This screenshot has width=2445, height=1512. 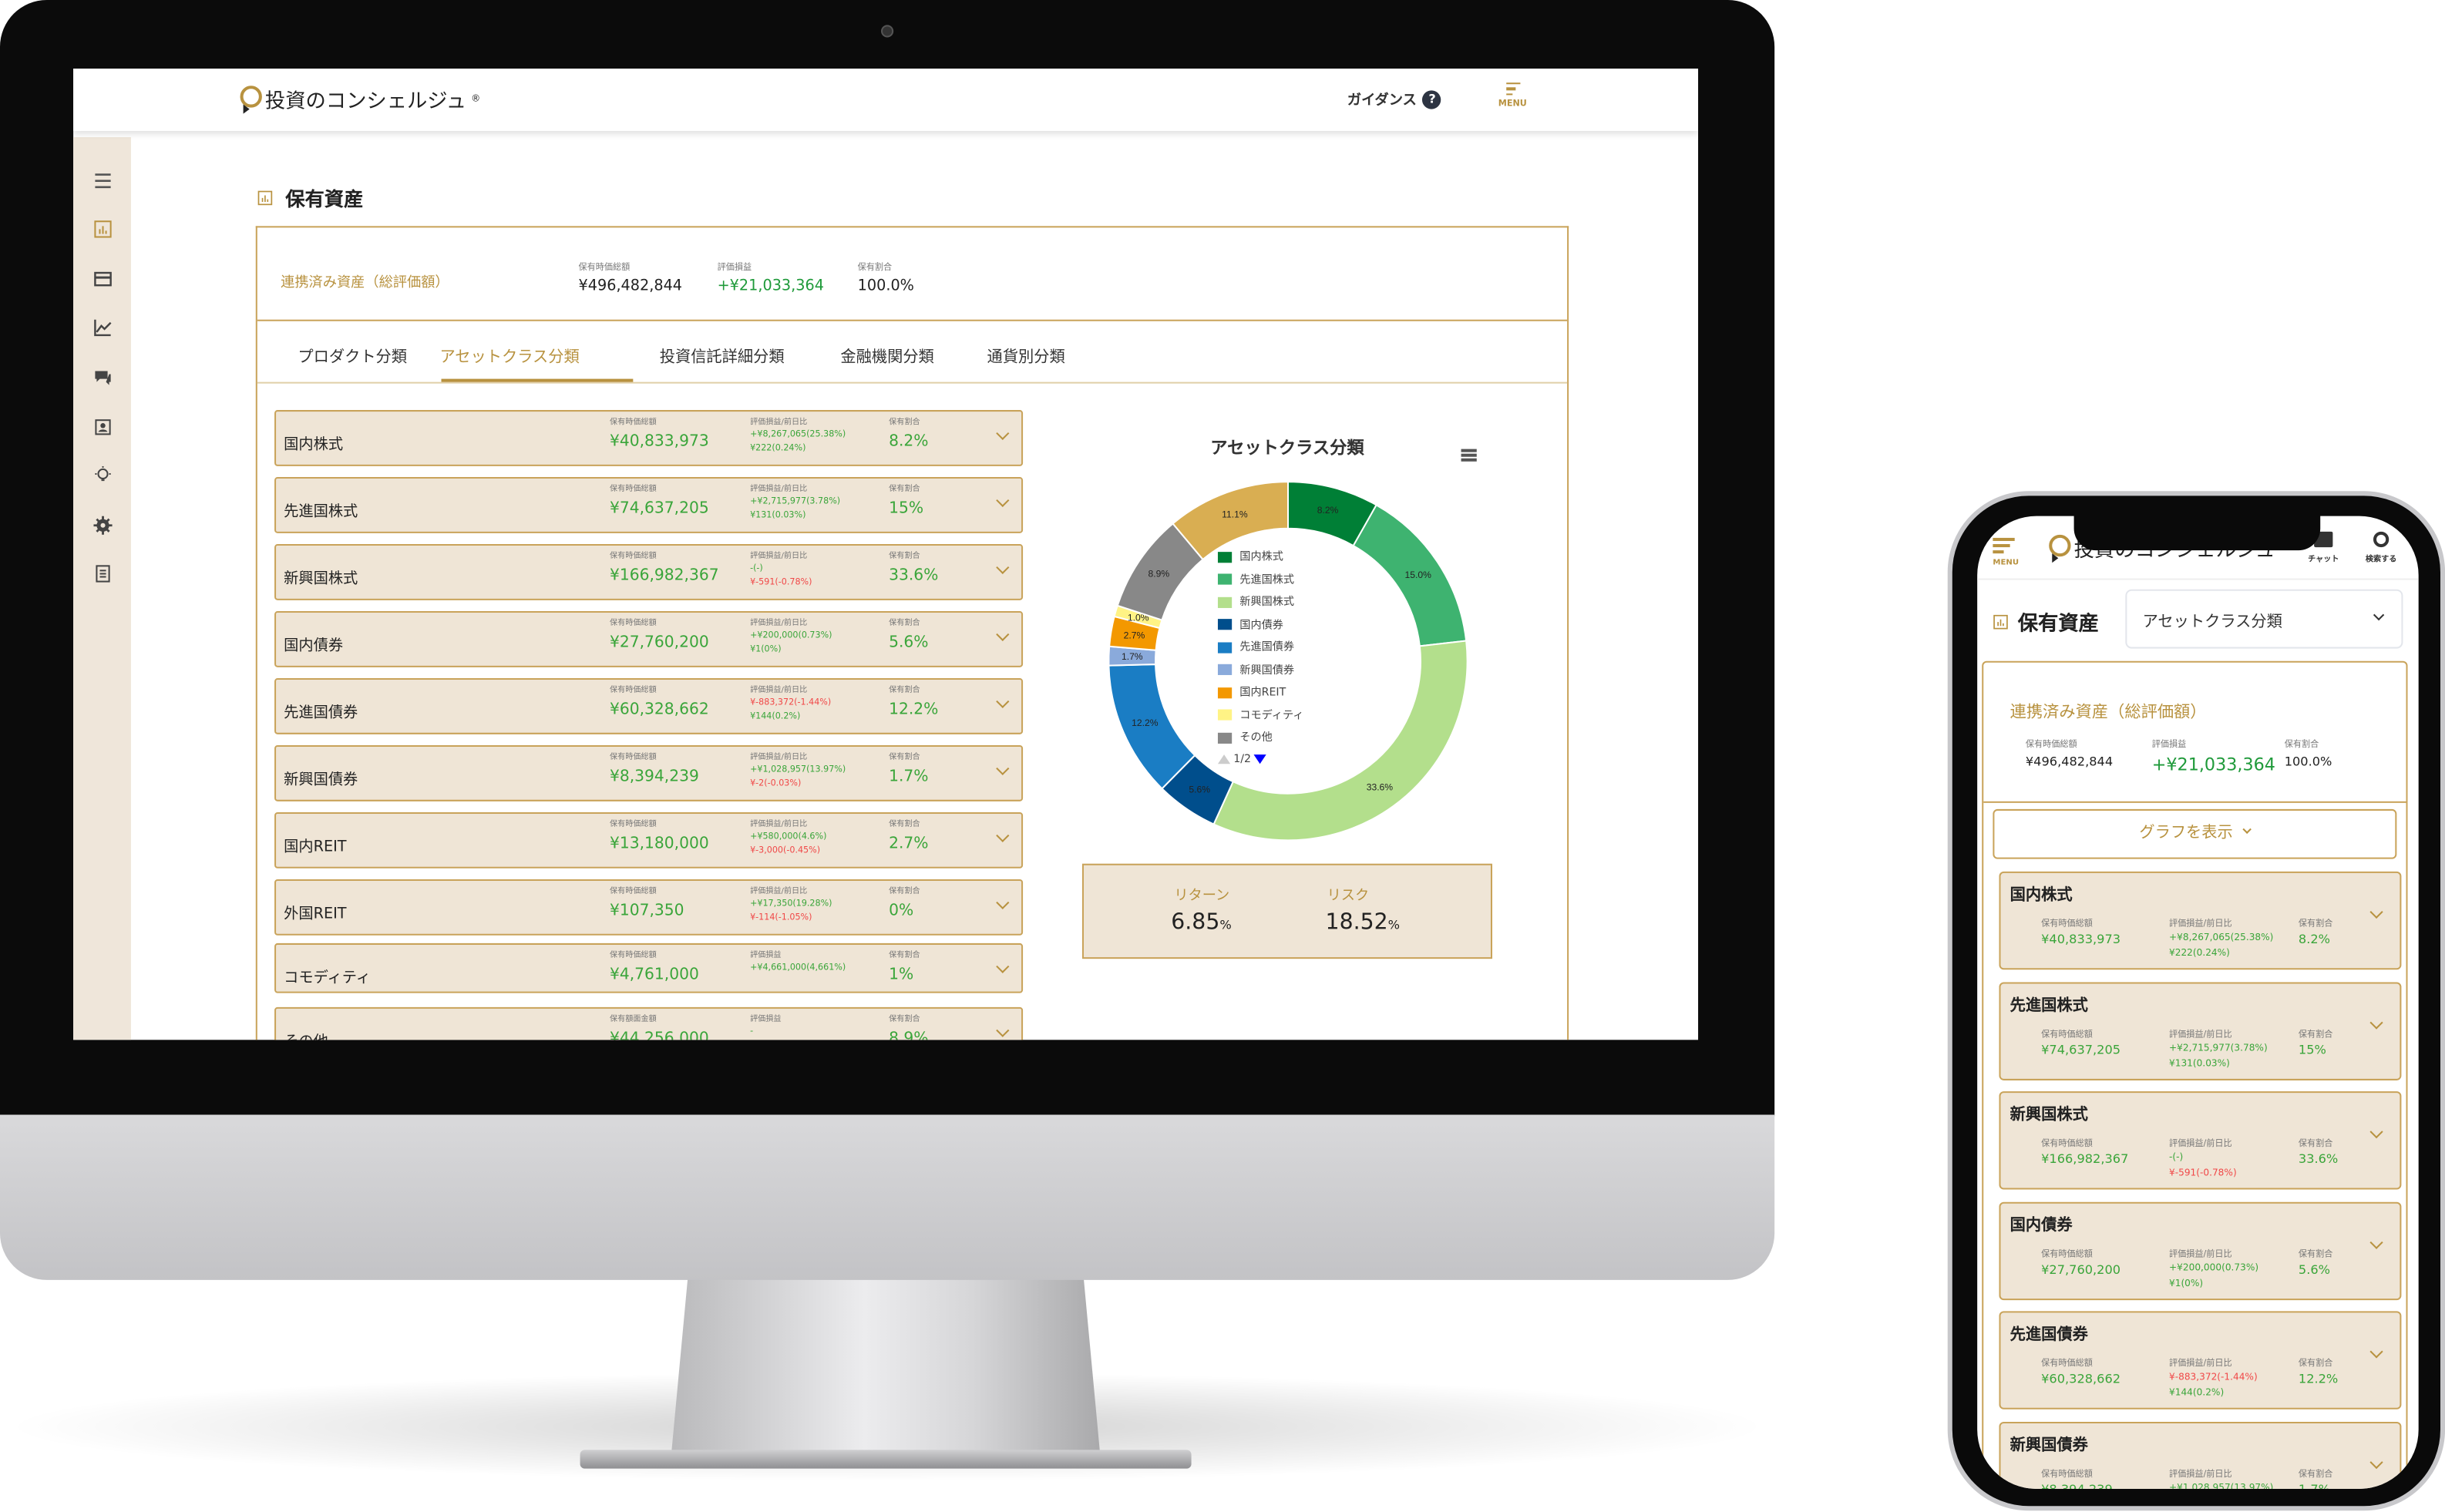 I want to click on legend-item: コモディティ, so click(x=1260, y=715).